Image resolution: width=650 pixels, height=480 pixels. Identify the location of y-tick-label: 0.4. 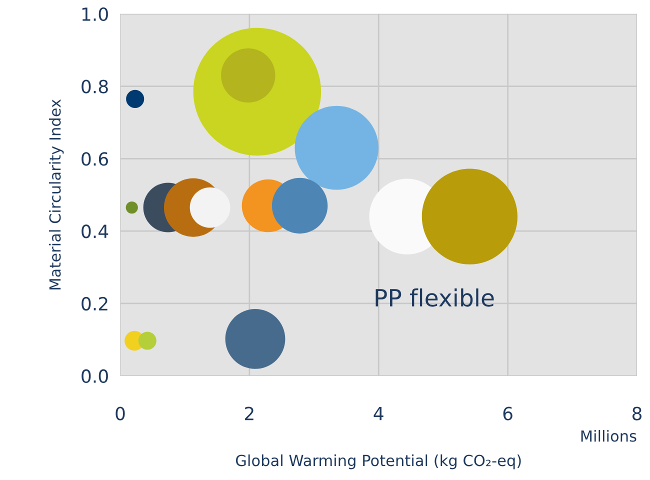
(95, 231).